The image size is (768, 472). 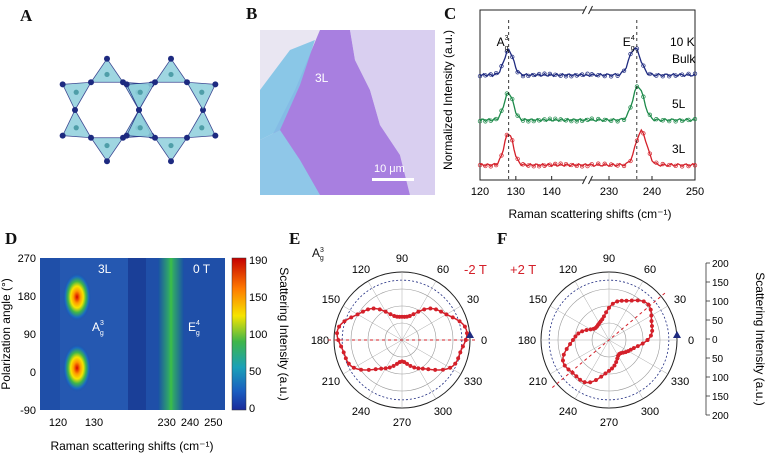 I want to click on x-tick-label: 240, so click(x=190, y=423).